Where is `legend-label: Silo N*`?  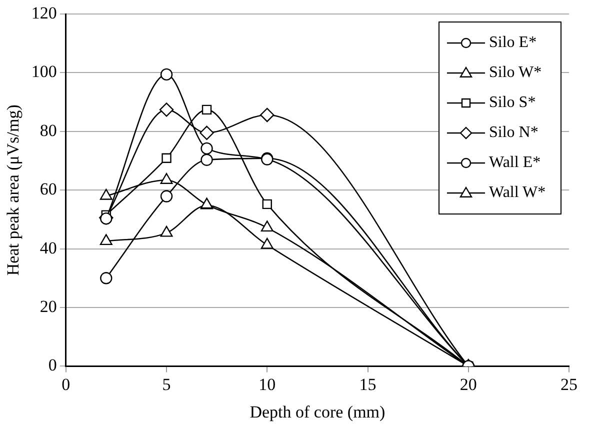
legend-label: Silo N* is located at coordinates (513, 133).